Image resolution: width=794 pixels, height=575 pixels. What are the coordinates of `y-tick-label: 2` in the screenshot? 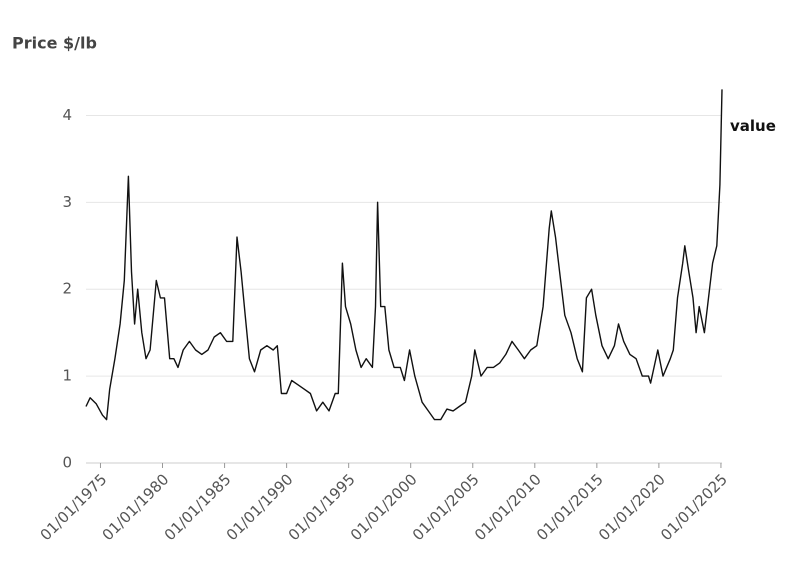 It's located at (67, 289).